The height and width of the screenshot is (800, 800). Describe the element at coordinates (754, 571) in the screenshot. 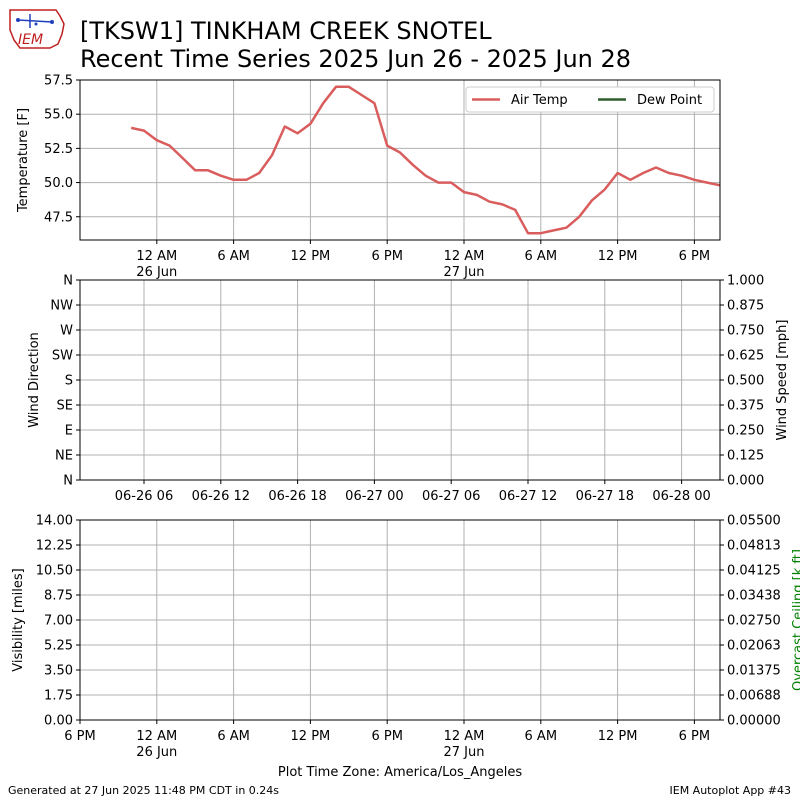

I see `y-right-tick-label: 0.04125` at that location.